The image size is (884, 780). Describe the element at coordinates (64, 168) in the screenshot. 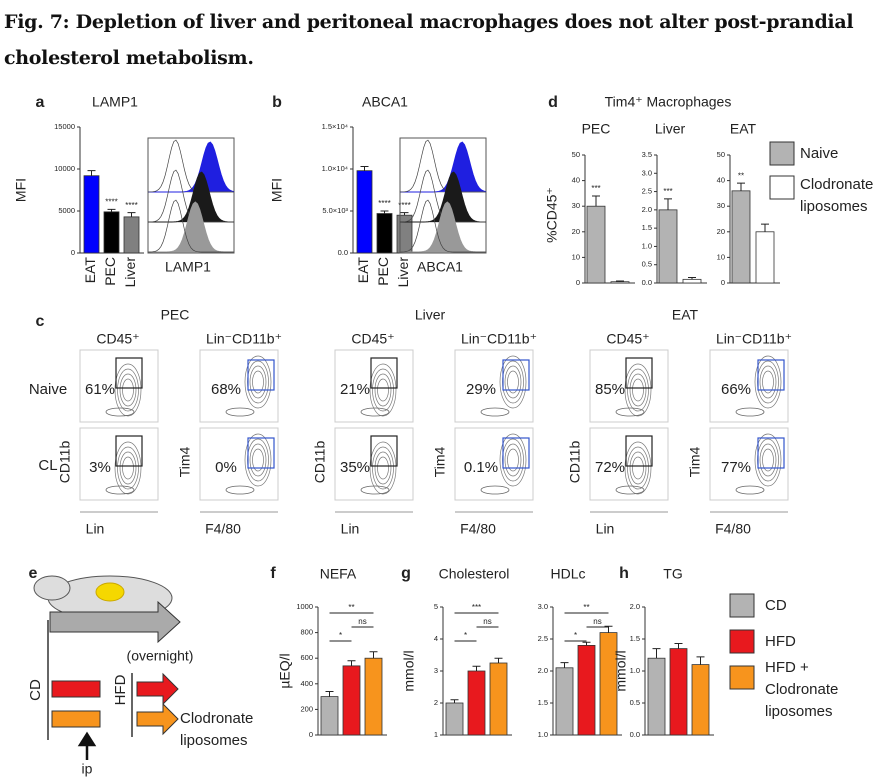

I see `y-tick-label: 10000` at that location.